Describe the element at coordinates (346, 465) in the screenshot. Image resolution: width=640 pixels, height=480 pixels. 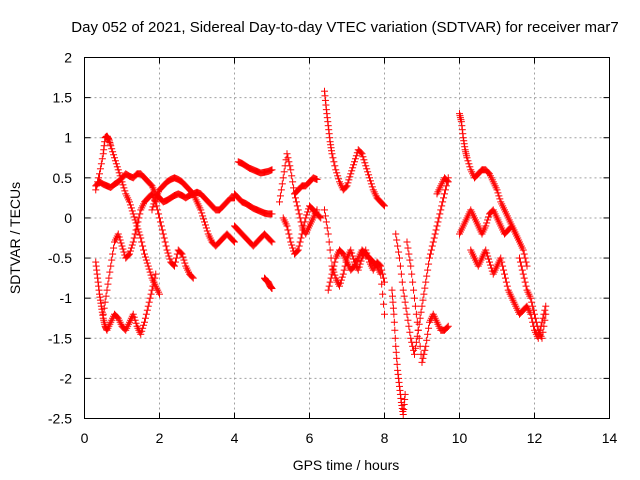
I see `x-axis-label: GPS time / hours` at that location.